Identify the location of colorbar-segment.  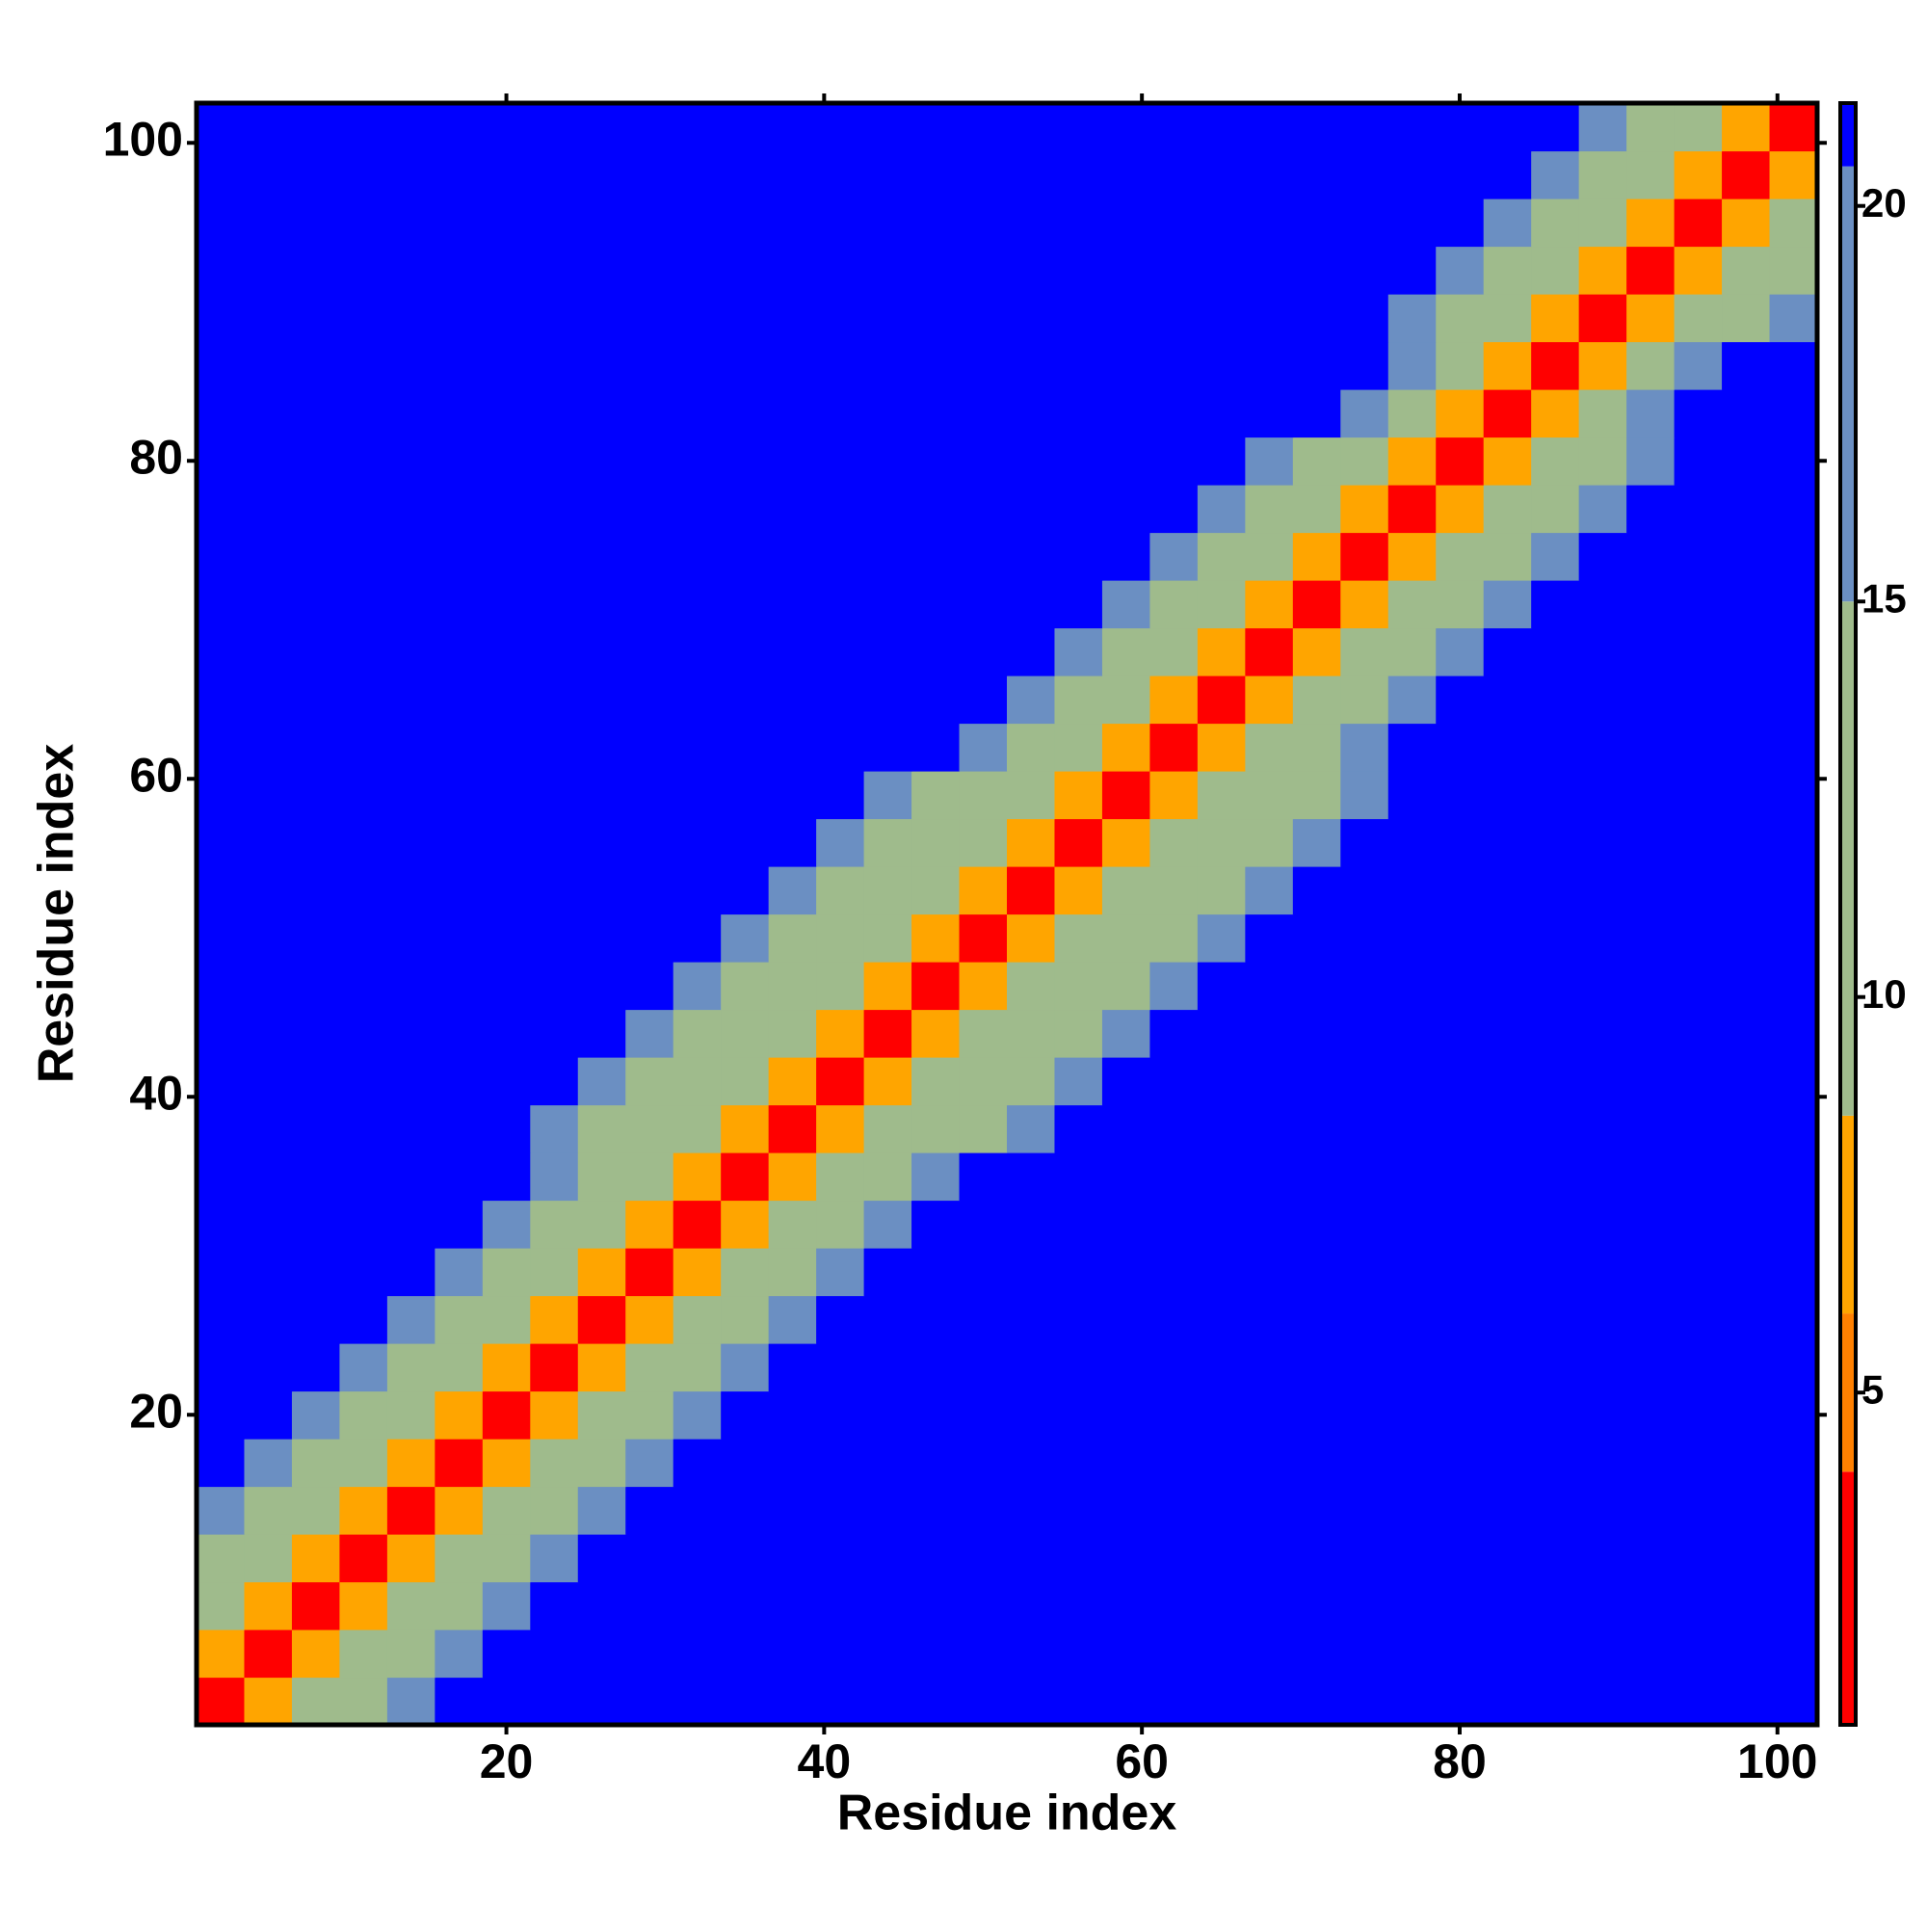
(1848, 858).